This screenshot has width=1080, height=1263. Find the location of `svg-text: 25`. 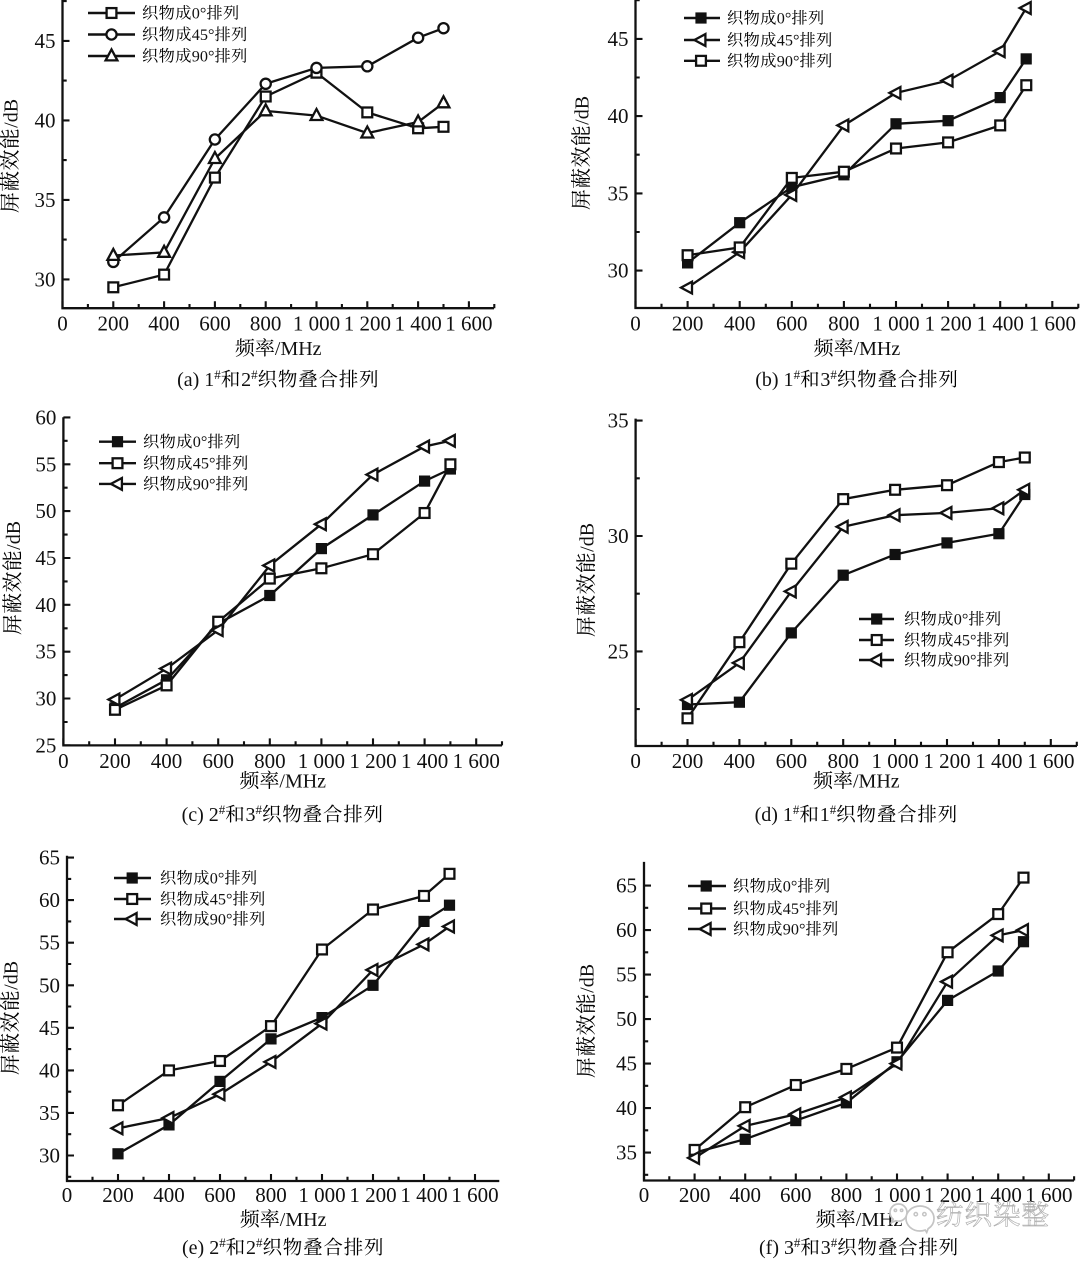

svg-text: 25 is located at coordinates (618, 651).